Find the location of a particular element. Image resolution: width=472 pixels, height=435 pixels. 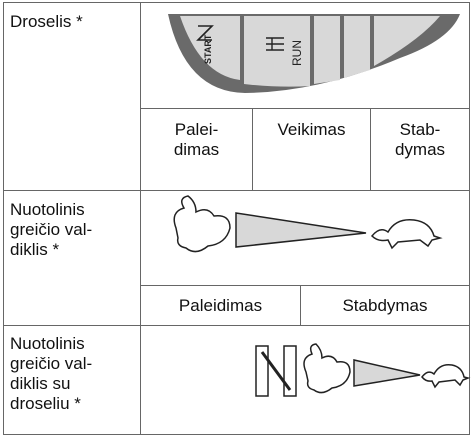

choke-icon is located at coordinates (276, 371).